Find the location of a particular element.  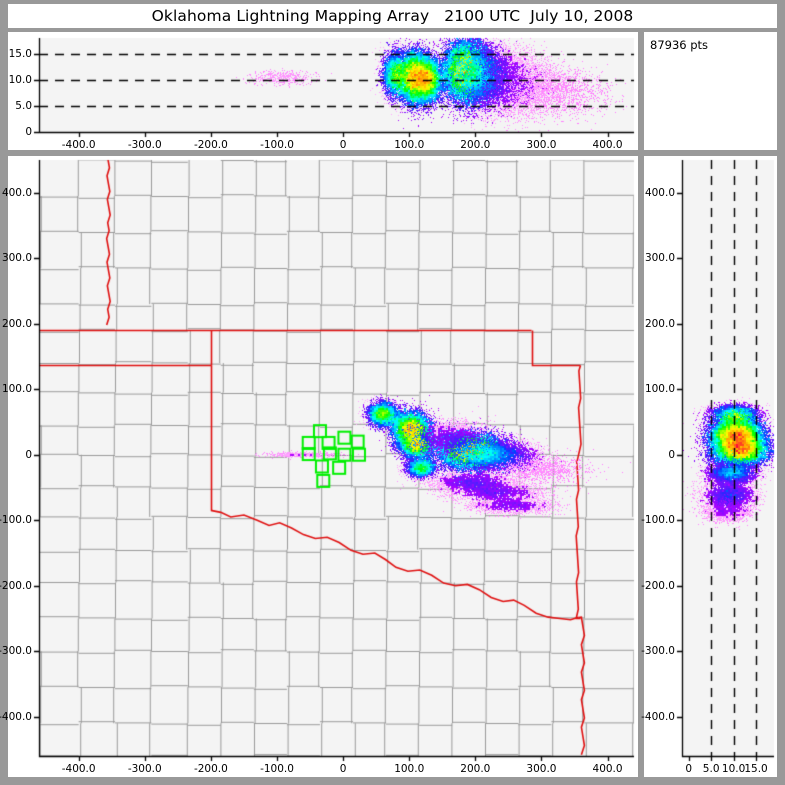

x-tick-label: 10.0 is located at coordinates (733, 769).